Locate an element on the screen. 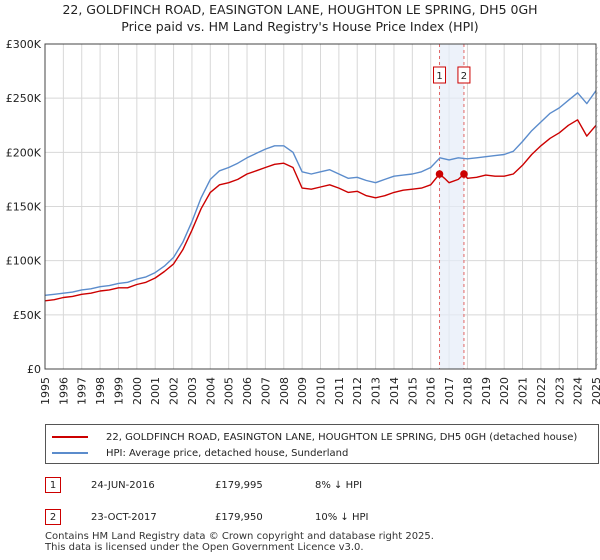 This screenshot has width=600, height=560. legend-swatch-property is located at coordinates (70, 437).